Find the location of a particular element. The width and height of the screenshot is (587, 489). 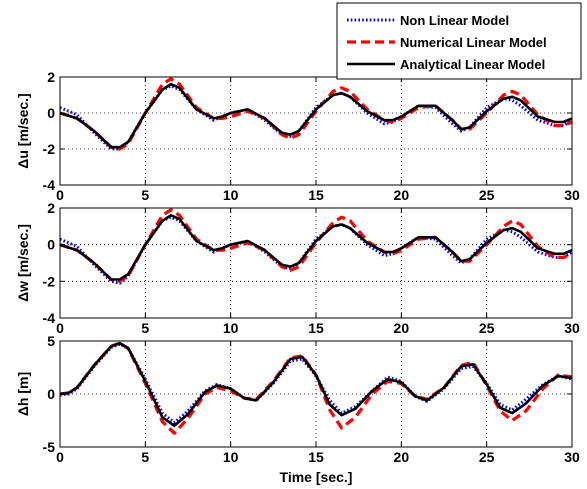

legend-entry: Numerical Linear Model is located at coordinates (447, 42).